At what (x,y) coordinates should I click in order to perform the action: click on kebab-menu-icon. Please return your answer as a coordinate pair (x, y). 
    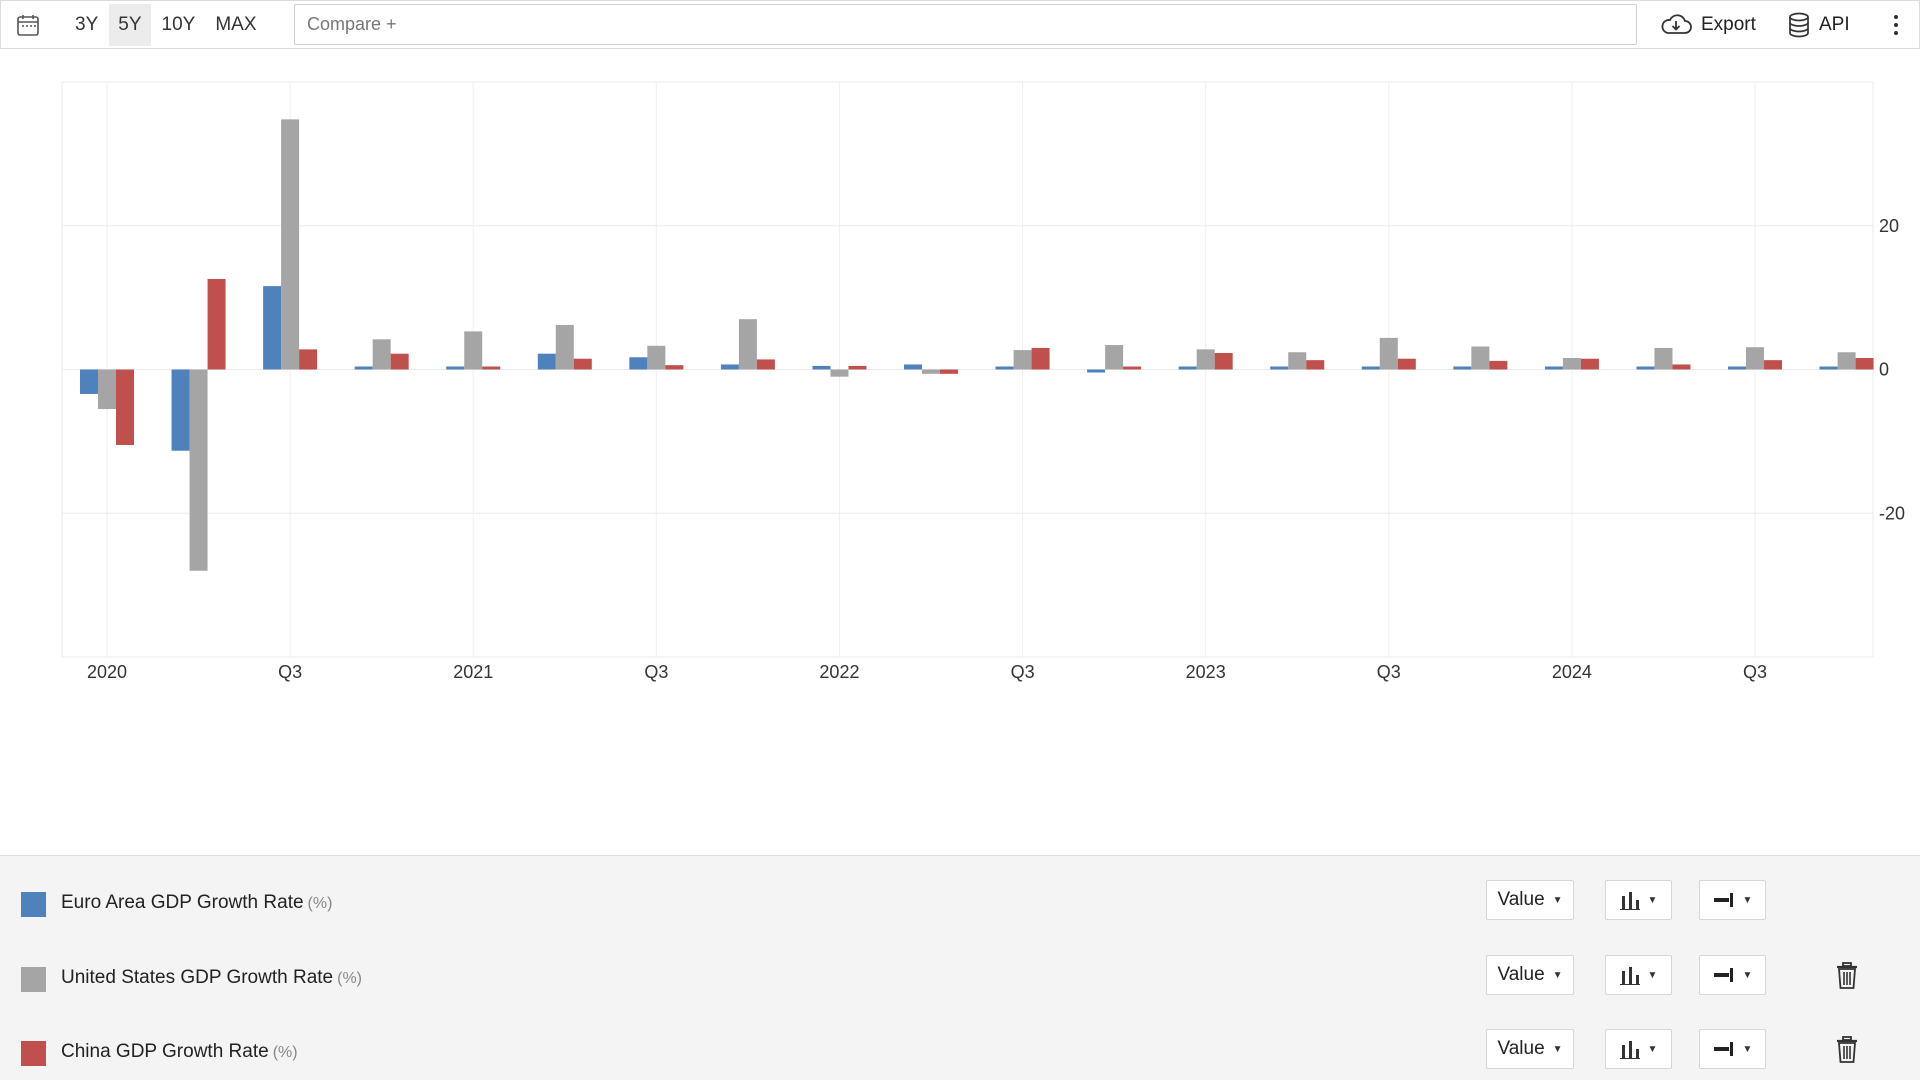
    Looking at the image, I should click on (1896, 25).